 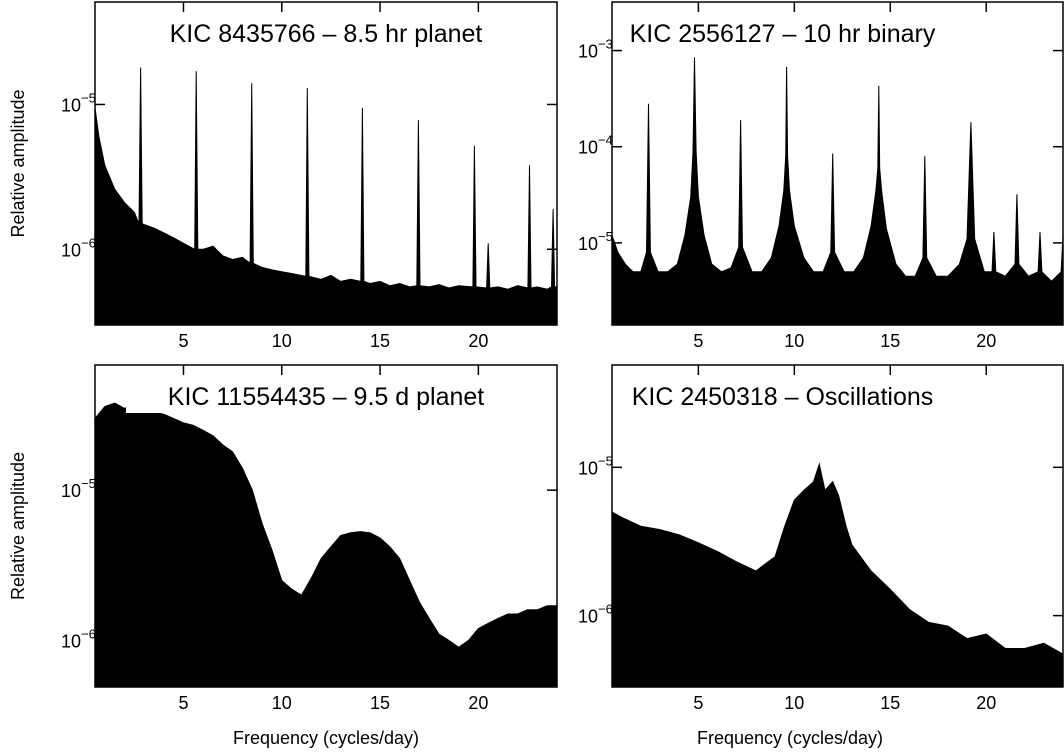 I want to click on panel-title: KIC 2450318 – Oscillations, so click(x=783, y=397).